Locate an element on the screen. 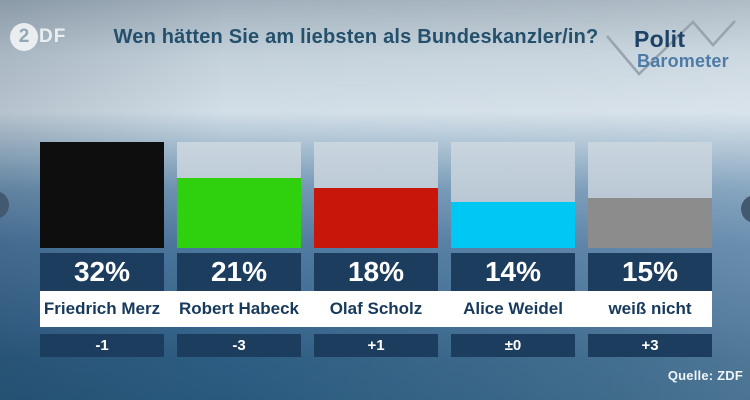 The height and width of the screenshot is (400, 750). brand-line1: Polit is located at coordinates (660, 39).